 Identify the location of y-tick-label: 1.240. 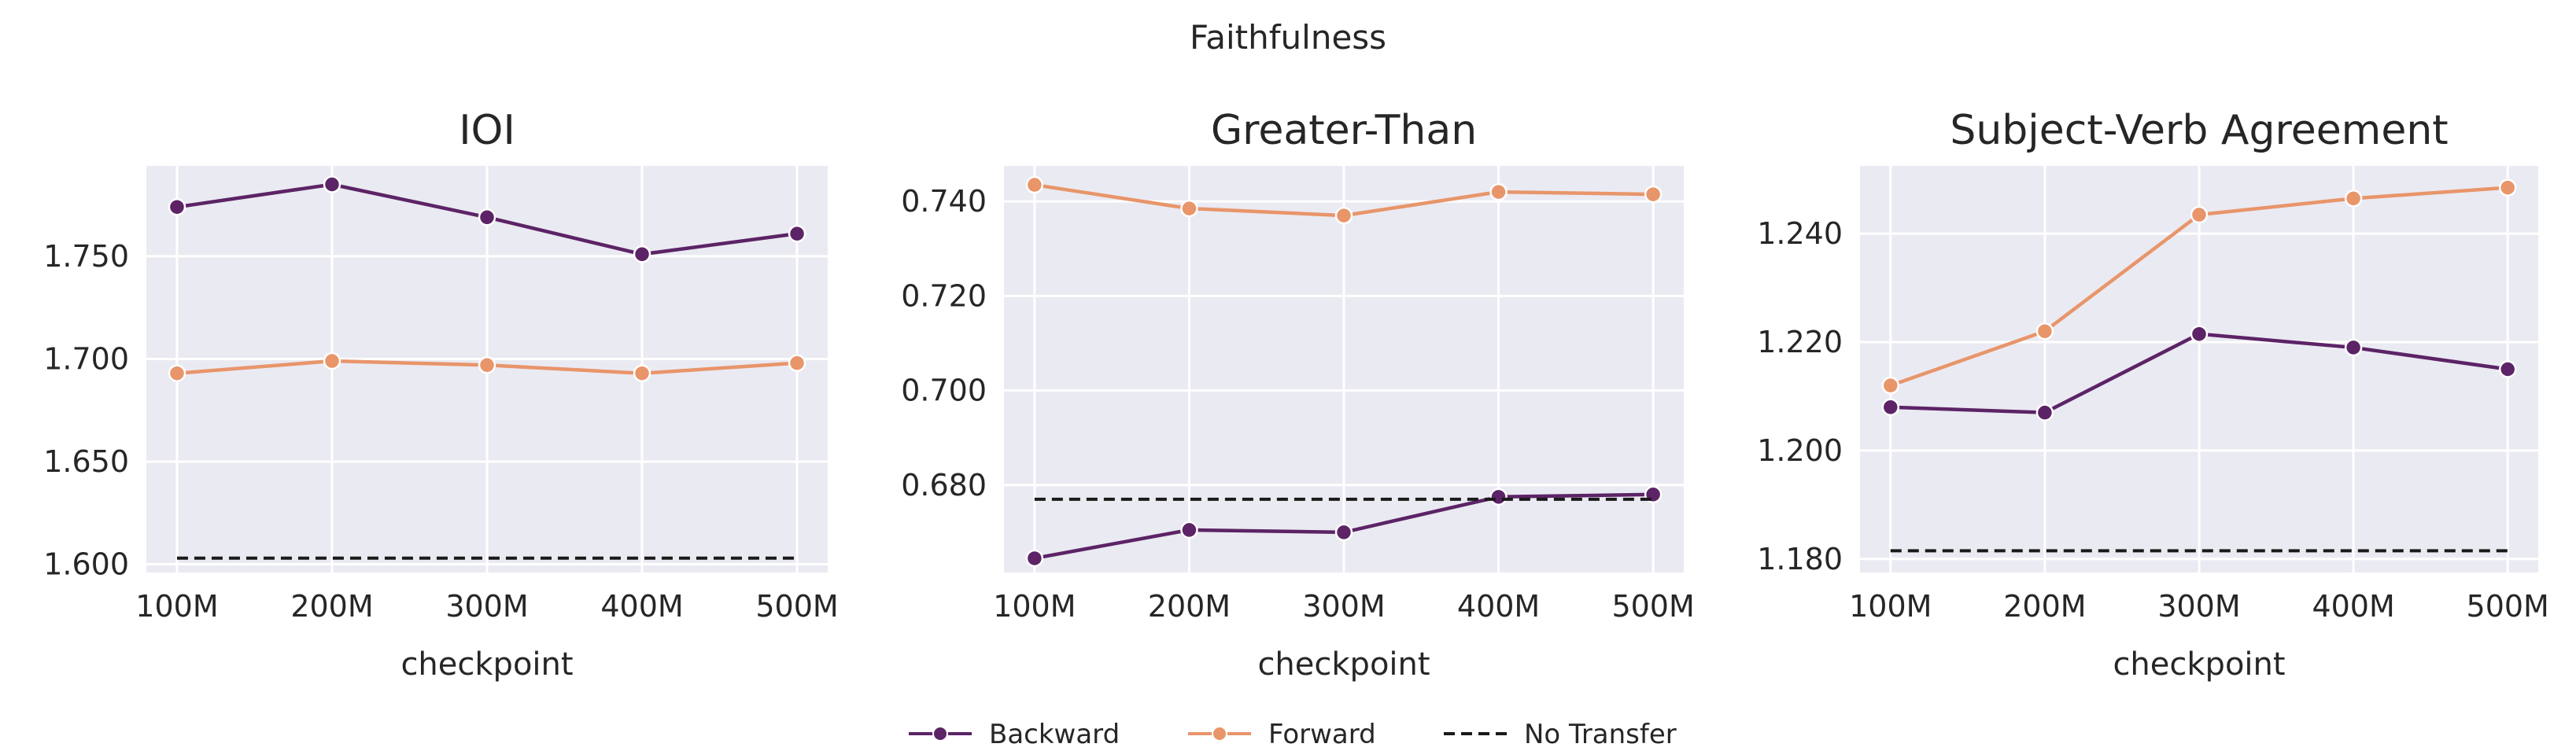
(1800, 234).